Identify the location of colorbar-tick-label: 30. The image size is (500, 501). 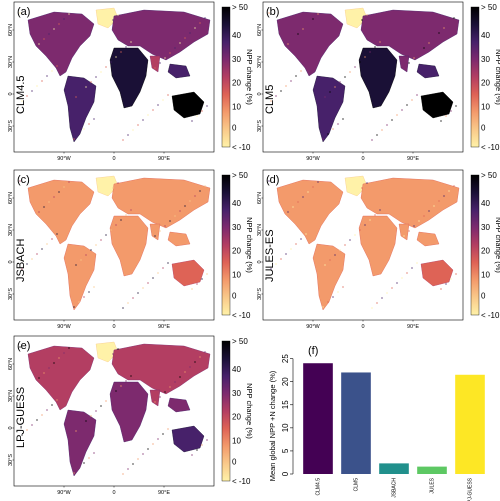
(236, 393).